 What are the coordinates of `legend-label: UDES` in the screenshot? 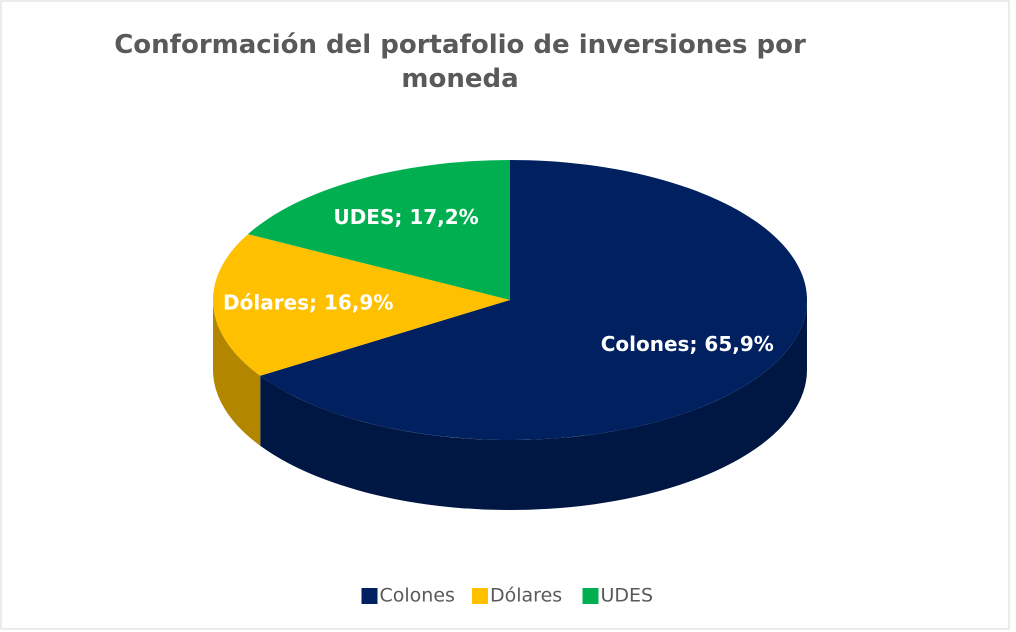 It's located at (627, 596).